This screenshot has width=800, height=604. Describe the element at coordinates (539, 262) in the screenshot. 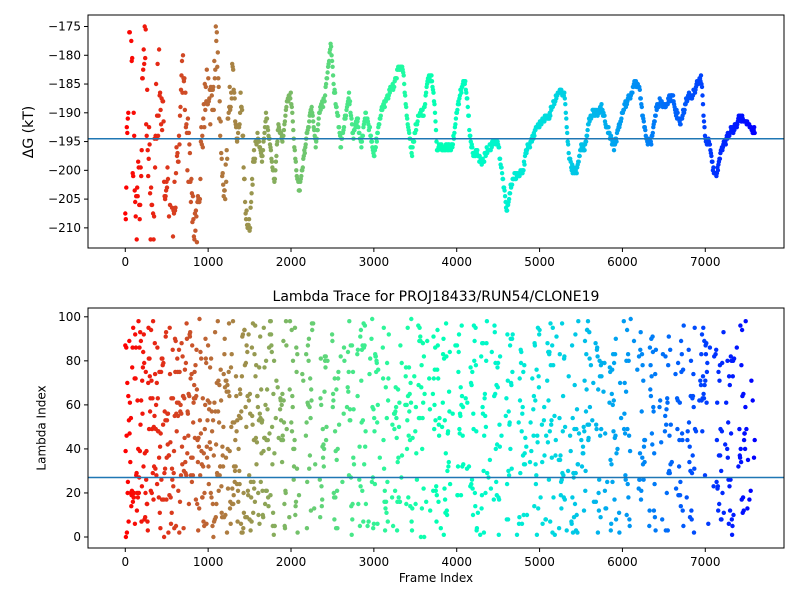

I see `x-tick-label: 5000` at that location.